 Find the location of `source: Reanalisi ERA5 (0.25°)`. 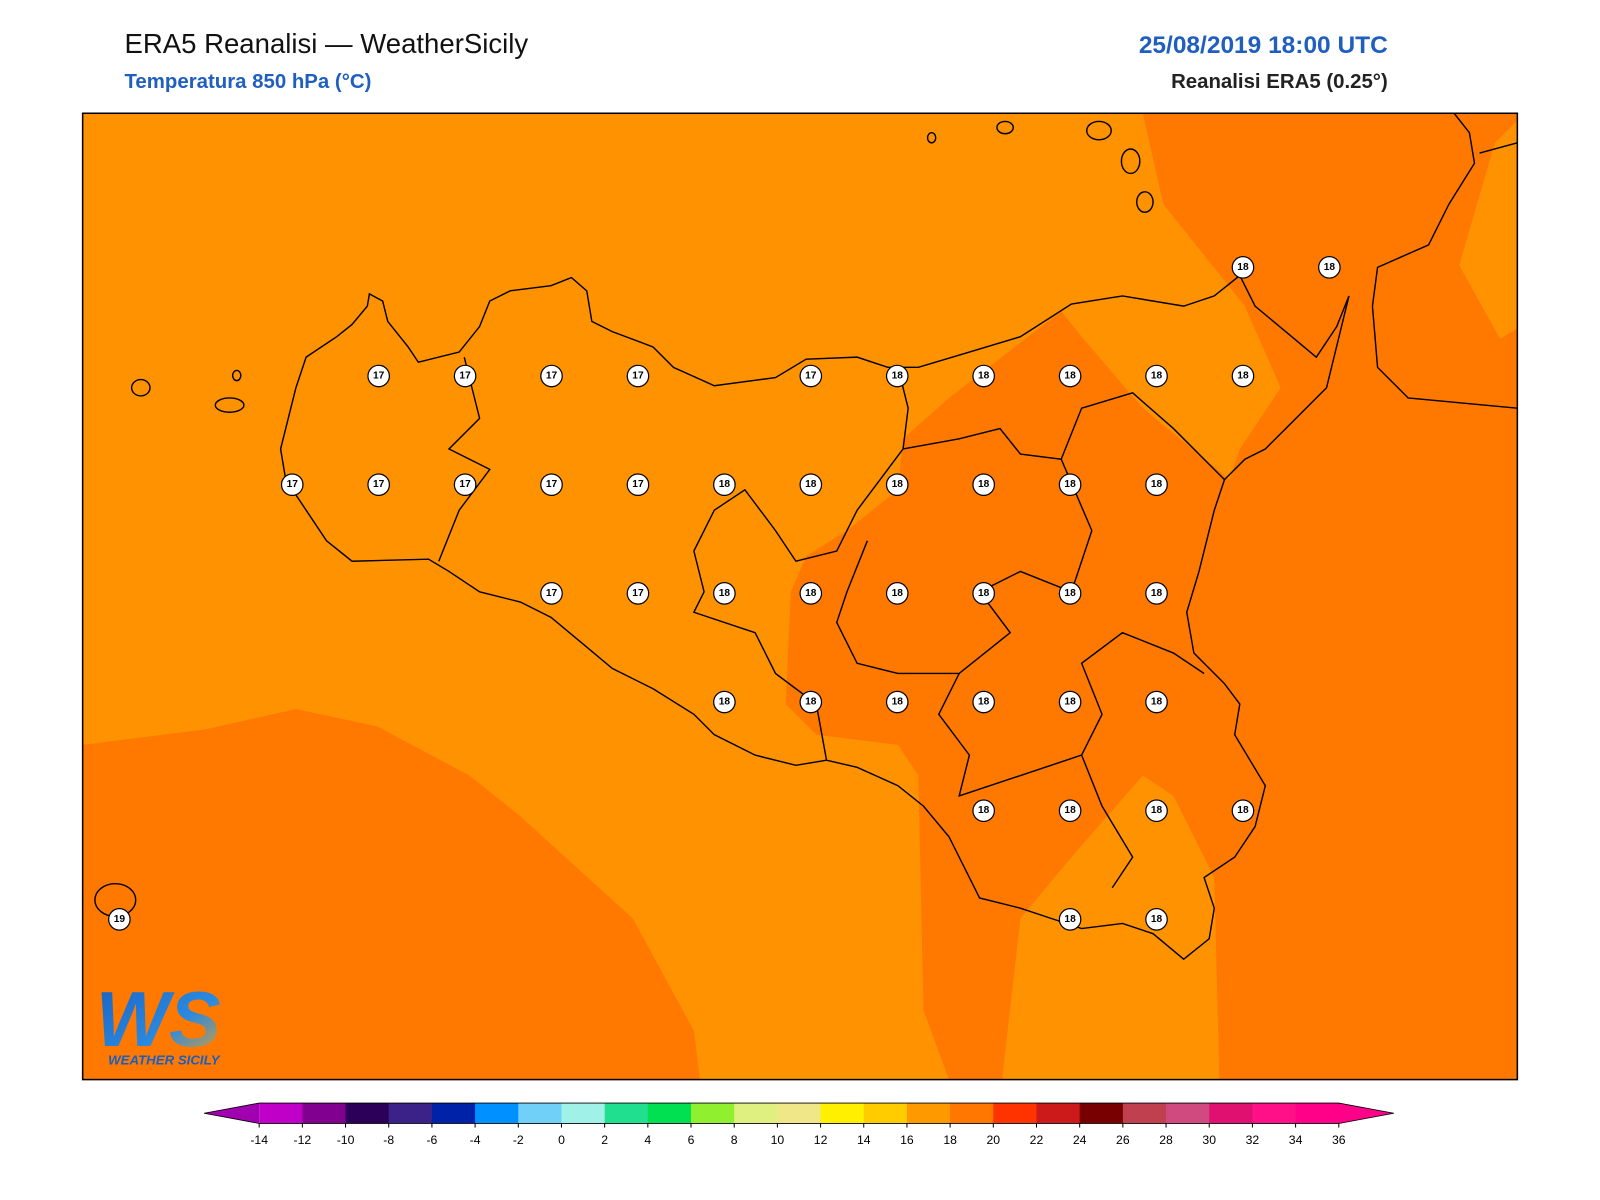

source: Reanalisi ERA5 (0.25°) is located at coordinates (1279, 82).